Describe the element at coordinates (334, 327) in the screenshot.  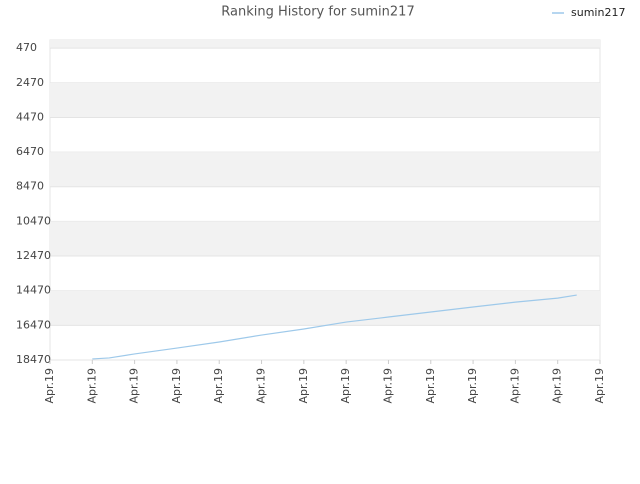
I see `series-line` at that location.